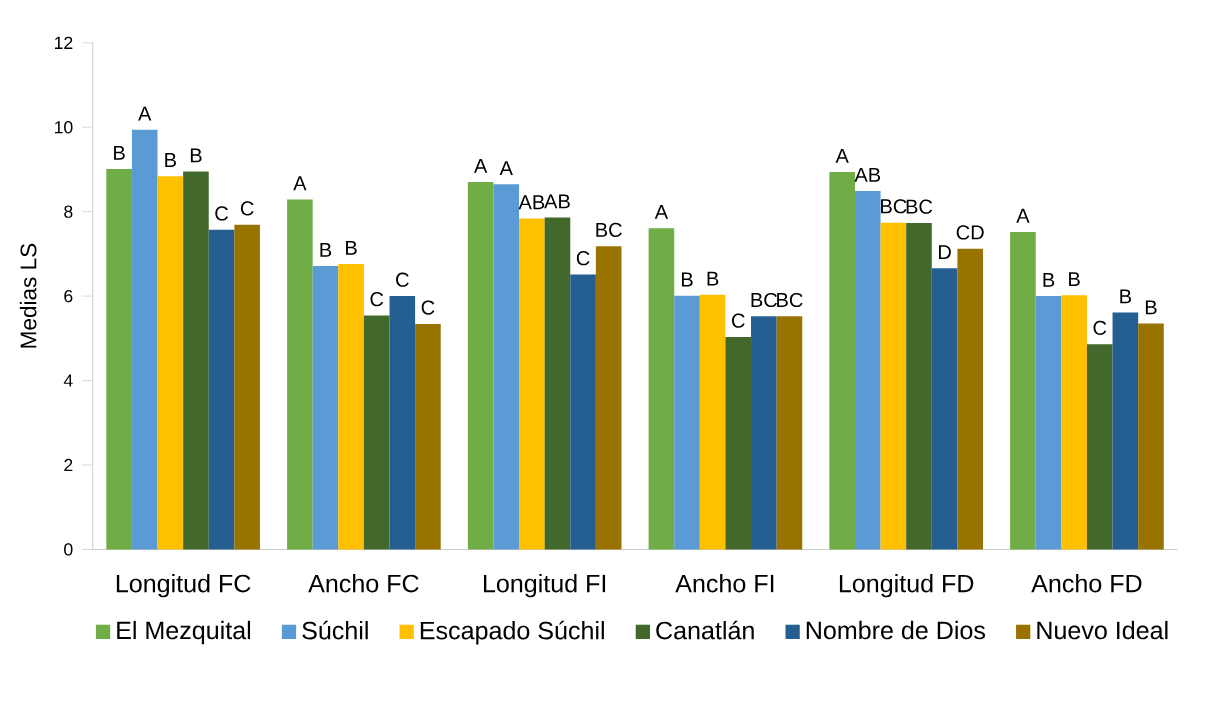  What do you see at coordinates (557, 201) in the screenshot?
I see `data-label: AB` at bounding box center [557, 201].